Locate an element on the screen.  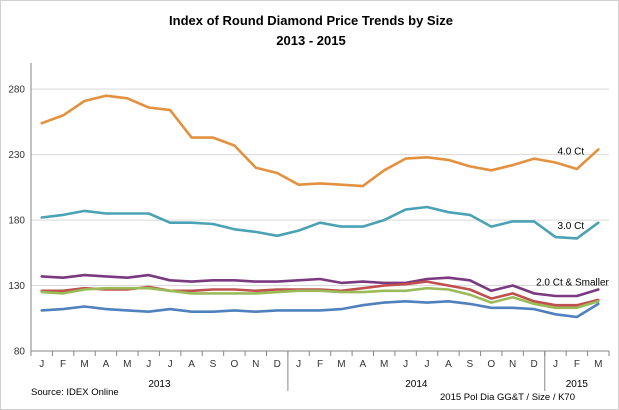
year-label: 2015 is located at coordinates (577, 384).